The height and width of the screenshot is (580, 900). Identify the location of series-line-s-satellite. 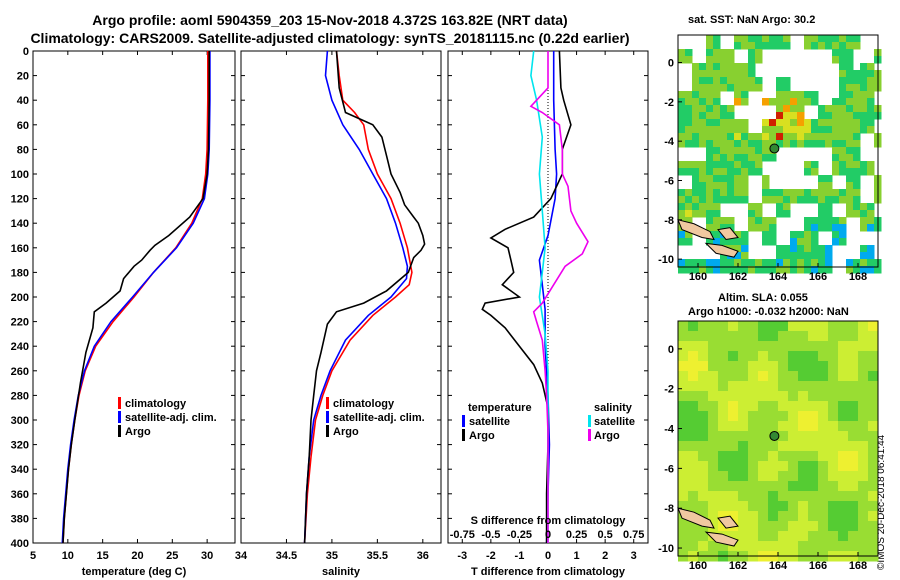
(539, 296).